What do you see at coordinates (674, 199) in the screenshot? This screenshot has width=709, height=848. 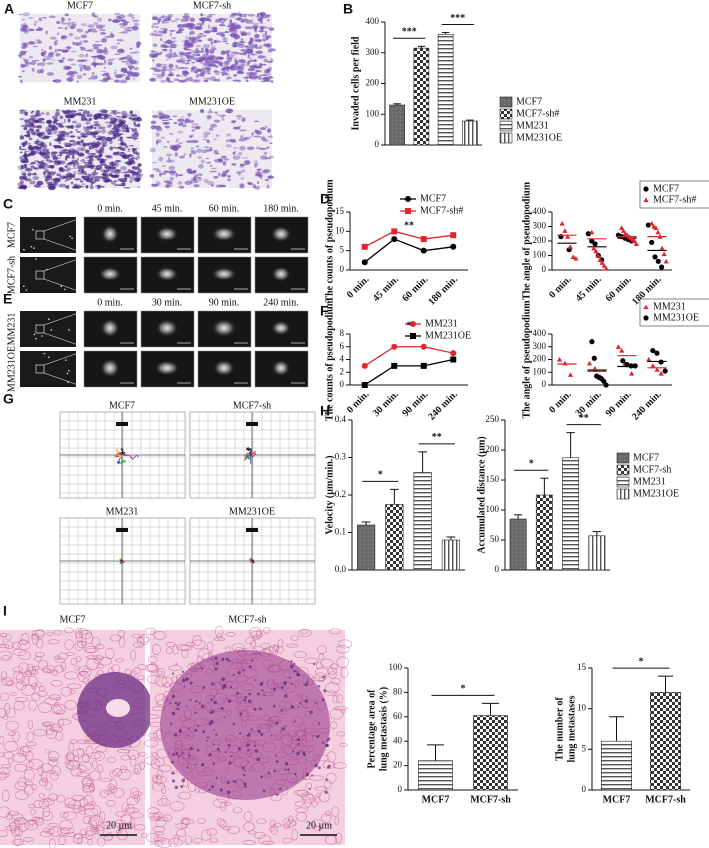 I see `legend-label: MCF7-sh#` at bounding box center [674, 199].